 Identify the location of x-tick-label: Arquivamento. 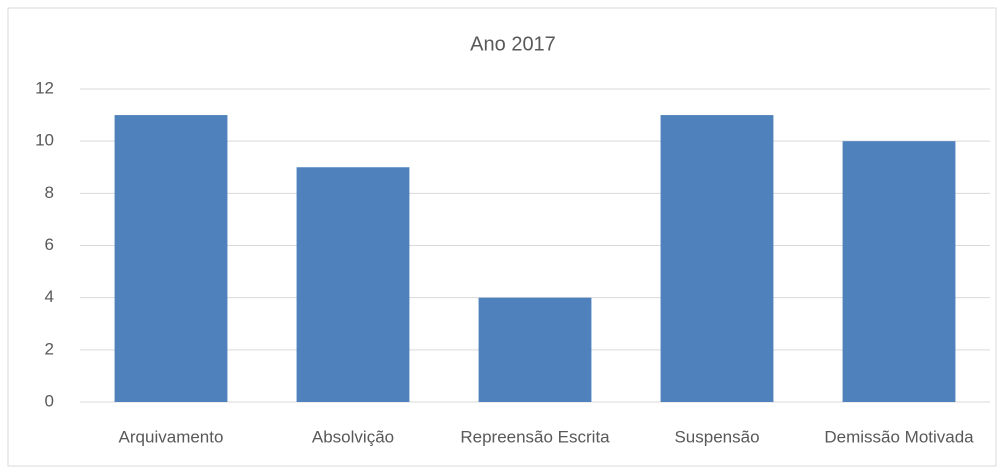
(171, 436).